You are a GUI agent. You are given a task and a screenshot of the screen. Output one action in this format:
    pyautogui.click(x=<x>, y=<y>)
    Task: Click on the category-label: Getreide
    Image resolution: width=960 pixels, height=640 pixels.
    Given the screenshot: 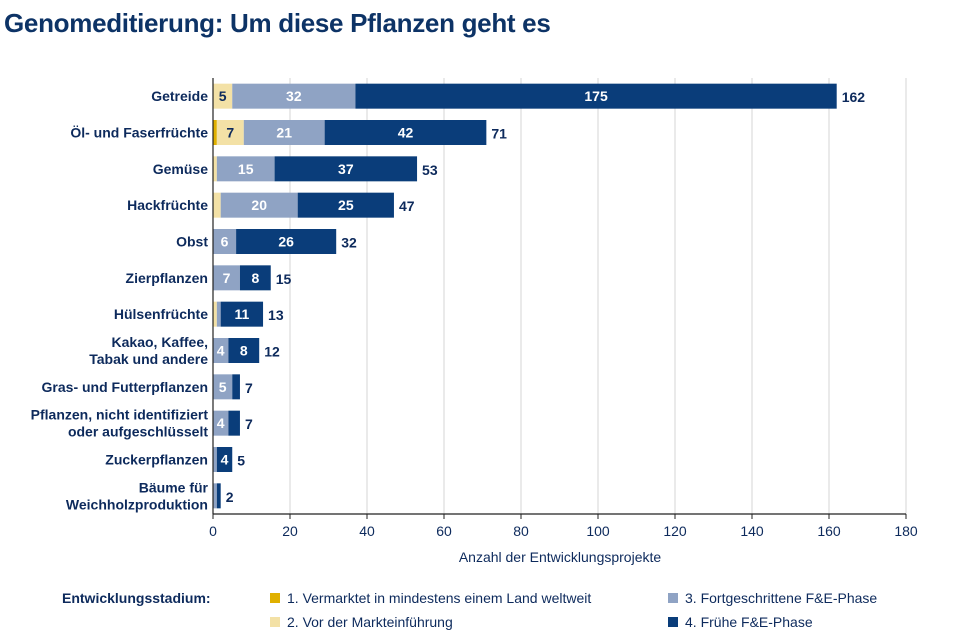 What is the action you would take?
    pyautogui.click(x=179, y=96)
    